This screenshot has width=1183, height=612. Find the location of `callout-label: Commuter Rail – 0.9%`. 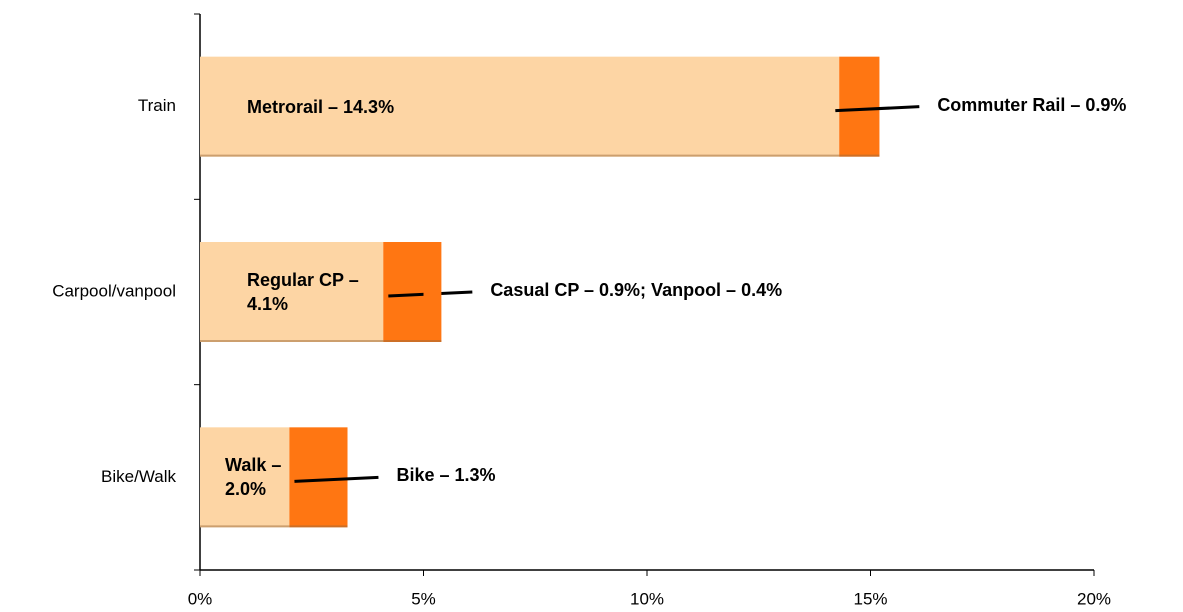

callout-label: Commuter Rail – 0.9% is located at coordinates (1032, 104).